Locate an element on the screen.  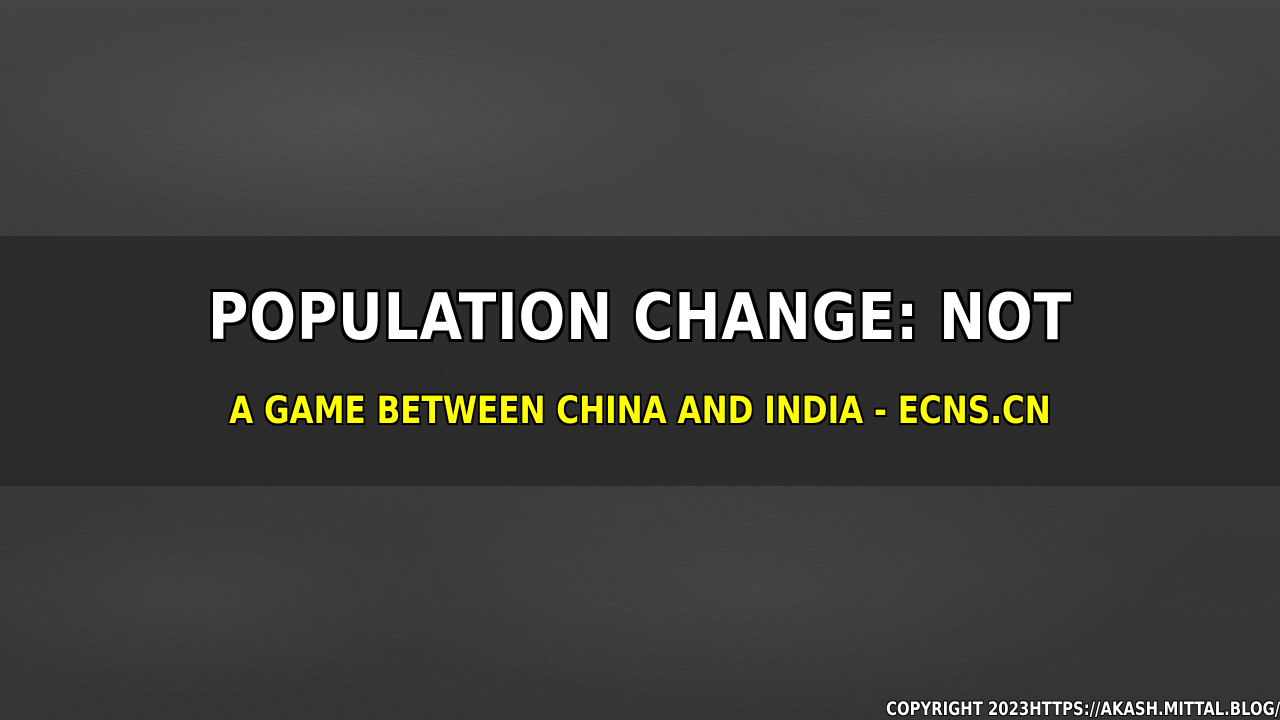
headline-title: POPULATION CHANGE: NOT is located at coordinates (640, 318).